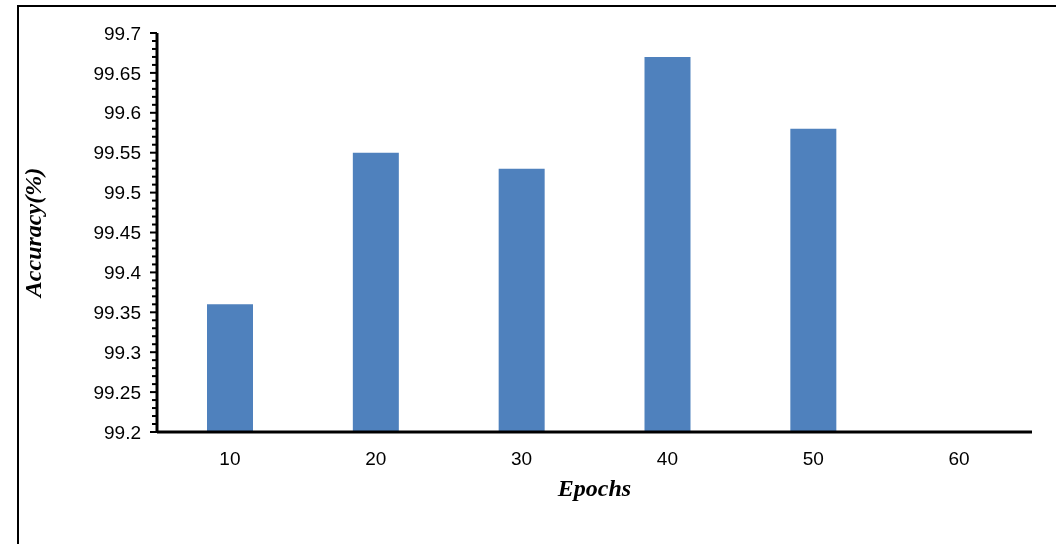  I want to click on x-tick-label: 40, so click(667, 459).